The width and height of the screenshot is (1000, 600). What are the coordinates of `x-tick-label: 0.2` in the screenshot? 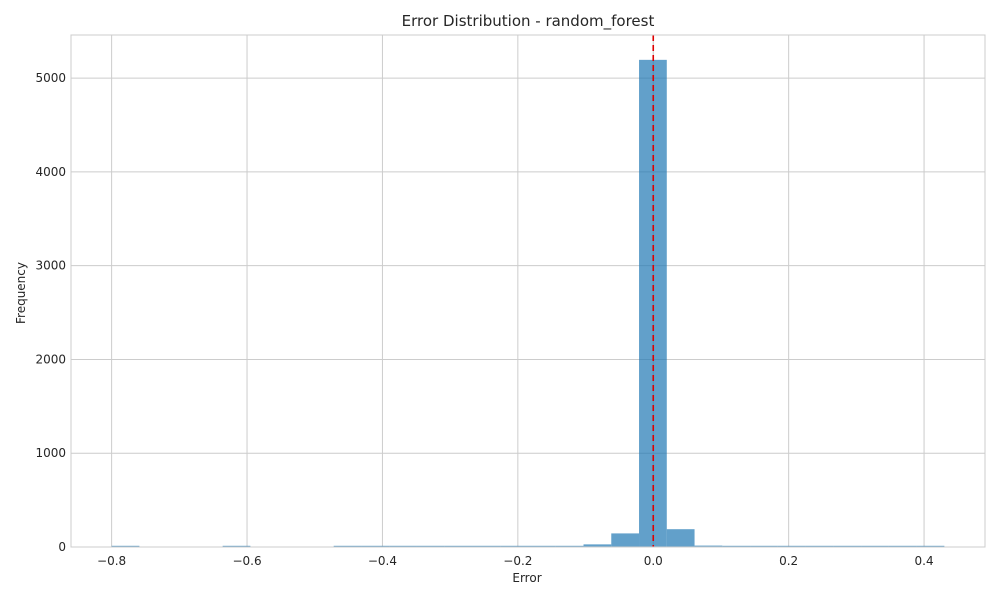 It's located at (788, 561).